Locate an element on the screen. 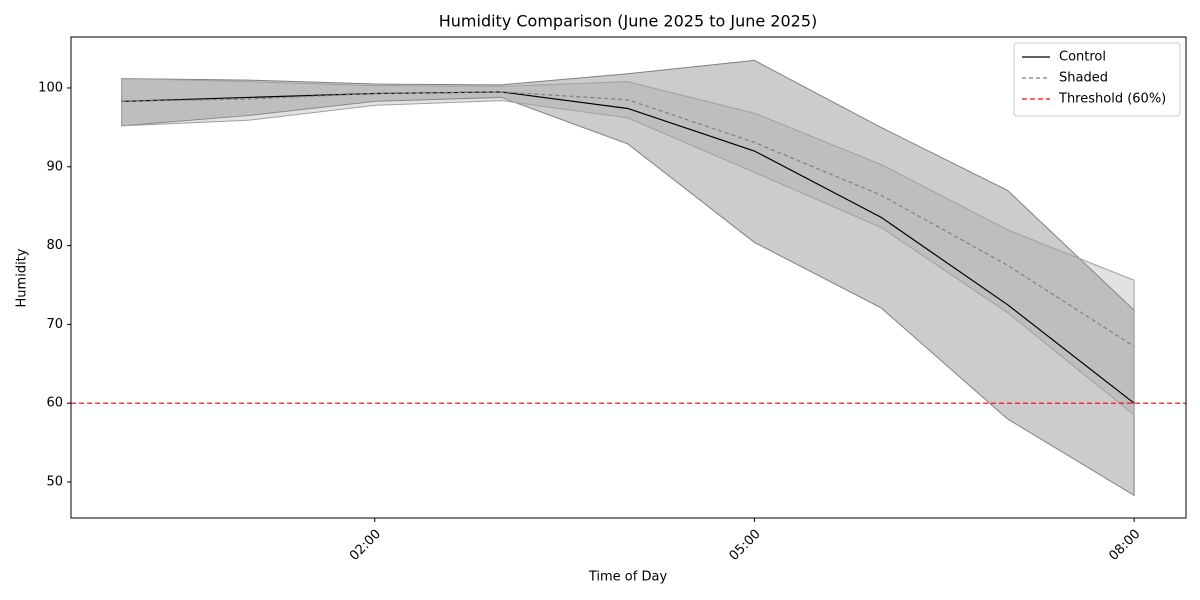  x-axis-label: Time of Day is located at coordinates (628, 577).